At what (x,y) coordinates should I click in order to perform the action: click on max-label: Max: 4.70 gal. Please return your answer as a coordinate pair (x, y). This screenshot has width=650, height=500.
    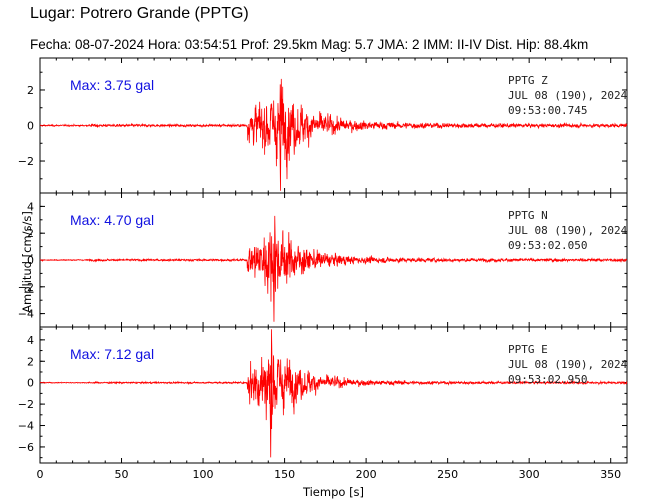
    Looking at the image, I should click on (112, 220).